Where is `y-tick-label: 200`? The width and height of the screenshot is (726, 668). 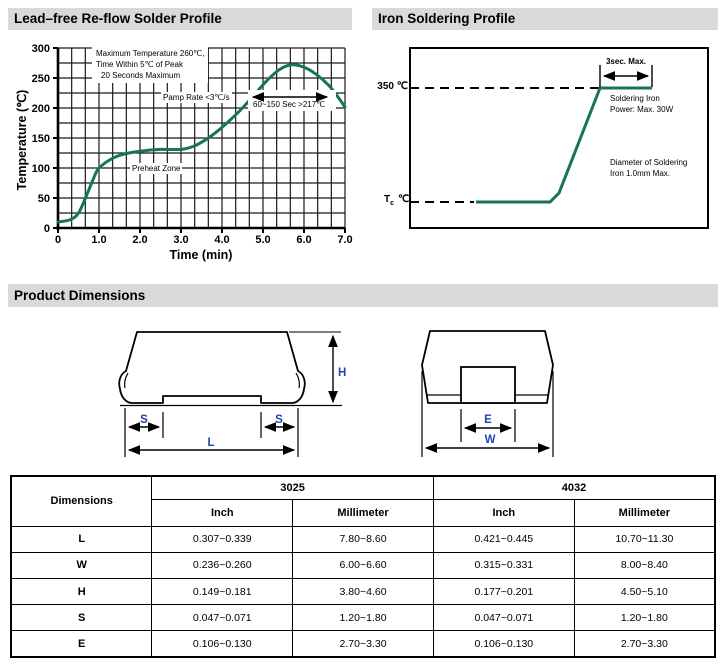
y-tick-label: 200 is located at coordinates (41, 109).